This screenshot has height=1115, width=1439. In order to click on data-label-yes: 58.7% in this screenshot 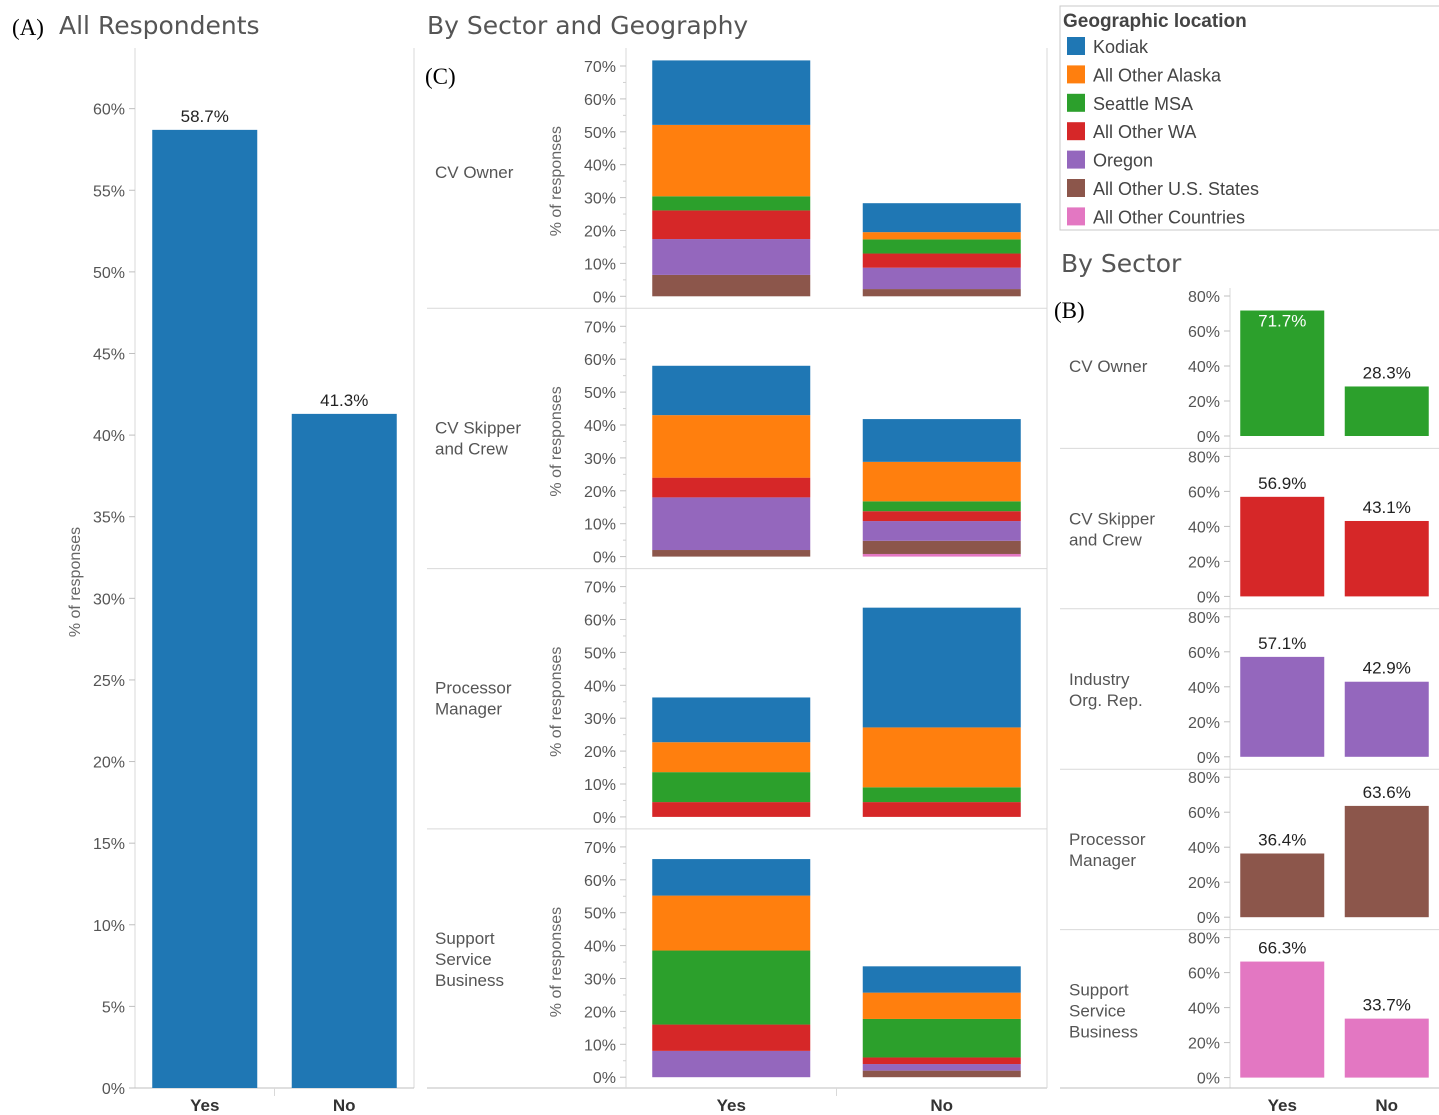, I will do `click(205, 116)`.